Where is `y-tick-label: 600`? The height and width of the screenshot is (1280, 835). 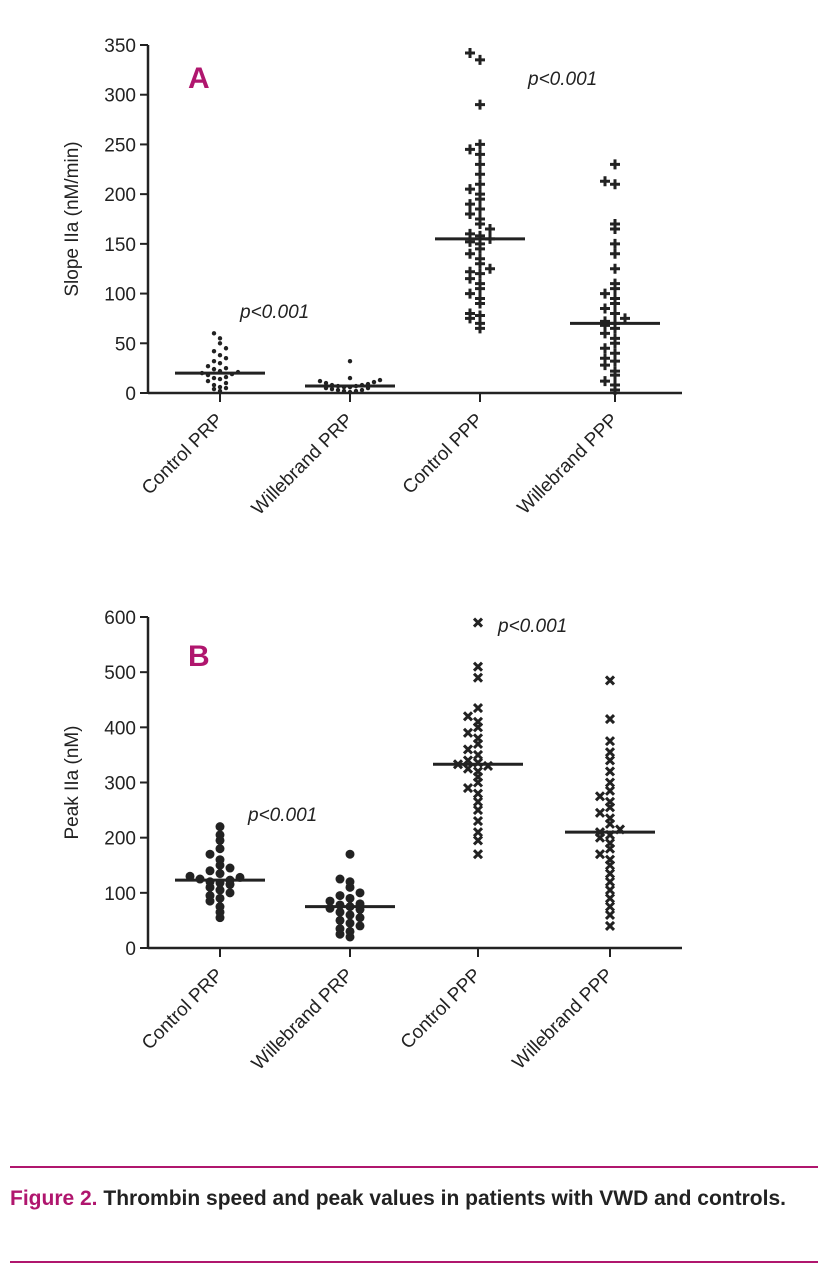 y-tick-label: 600 is located at coordinates (120, 618).